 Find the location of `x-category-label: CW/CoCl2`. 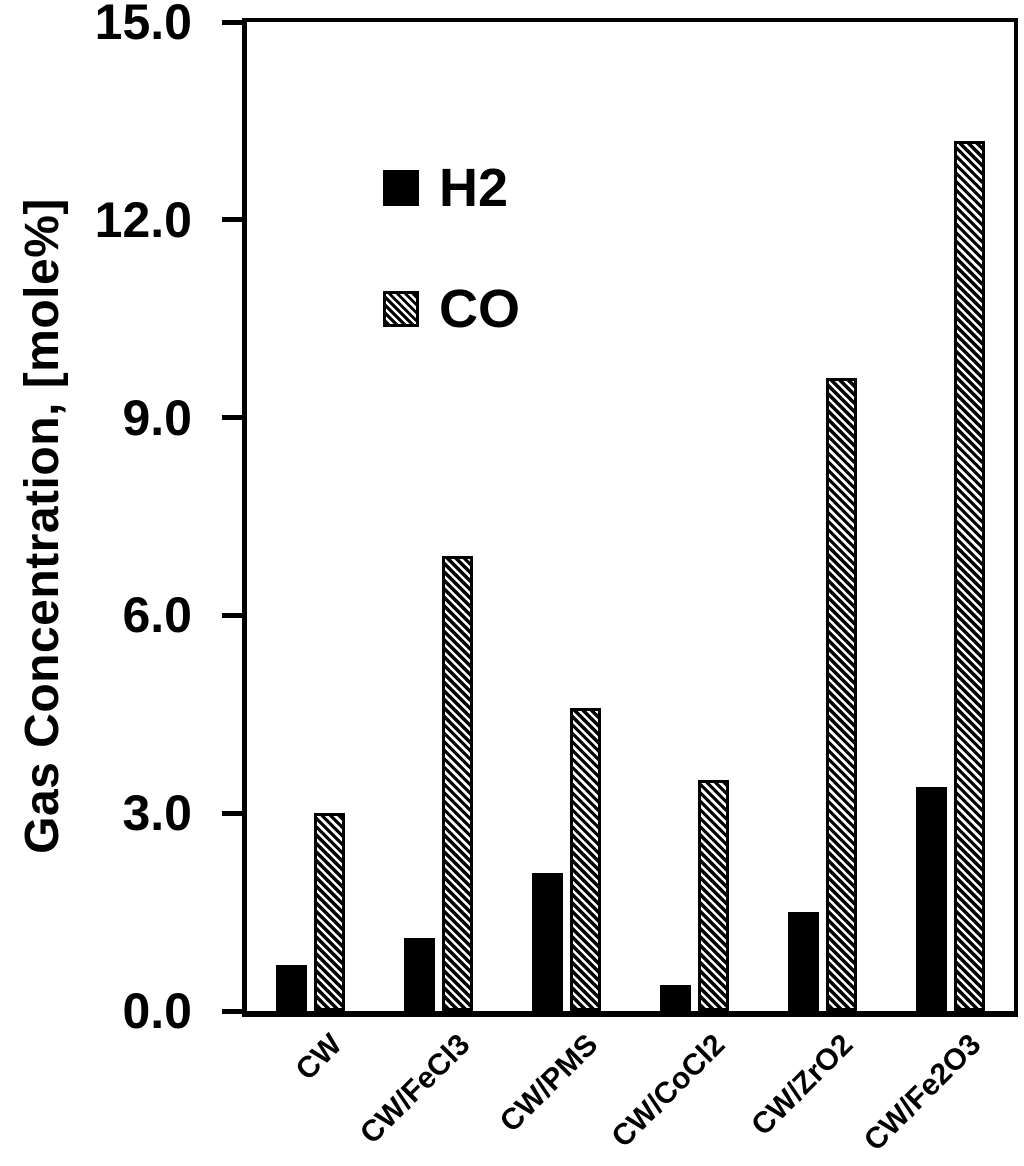

x-category-label: CW/CoCl2 is located at coordinates (668, 1091).